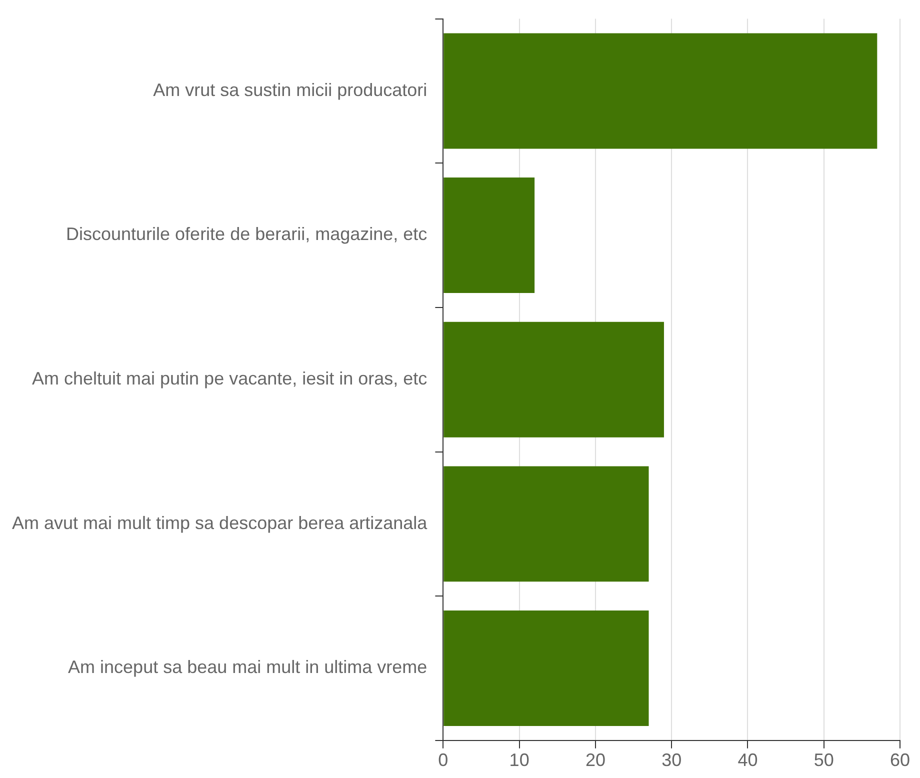  What do you see at coordinates (748, 760) in the screenshot?
I see `x-tick-label: 40` at bounding box center [748, 760].